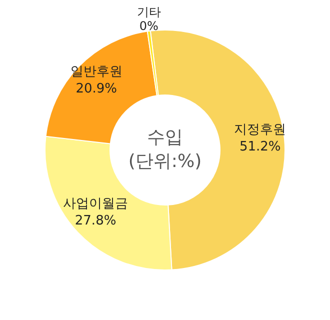  What do you see at coordinates (165, 149) in the screenshot?
I see `text: 수입 (단위:%)` at bounding box center [165, 149].